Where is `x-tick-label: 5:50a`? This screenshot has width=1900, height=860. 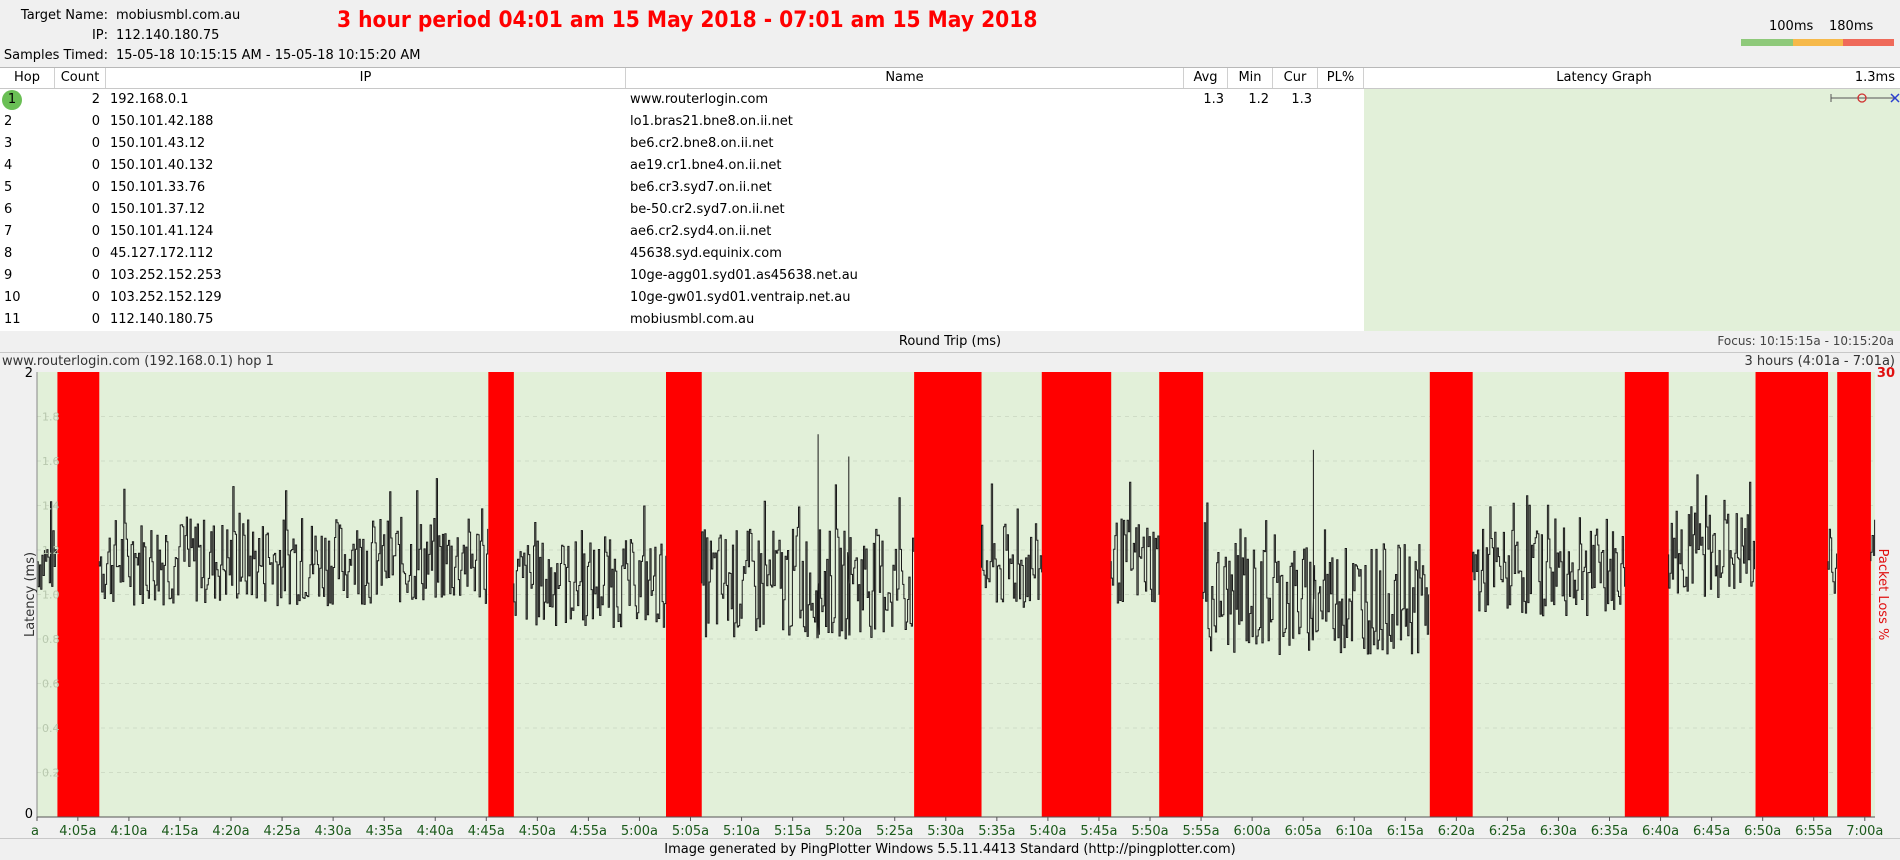 x-tick-label: 5:50a is located at coordinates (1149, 831).